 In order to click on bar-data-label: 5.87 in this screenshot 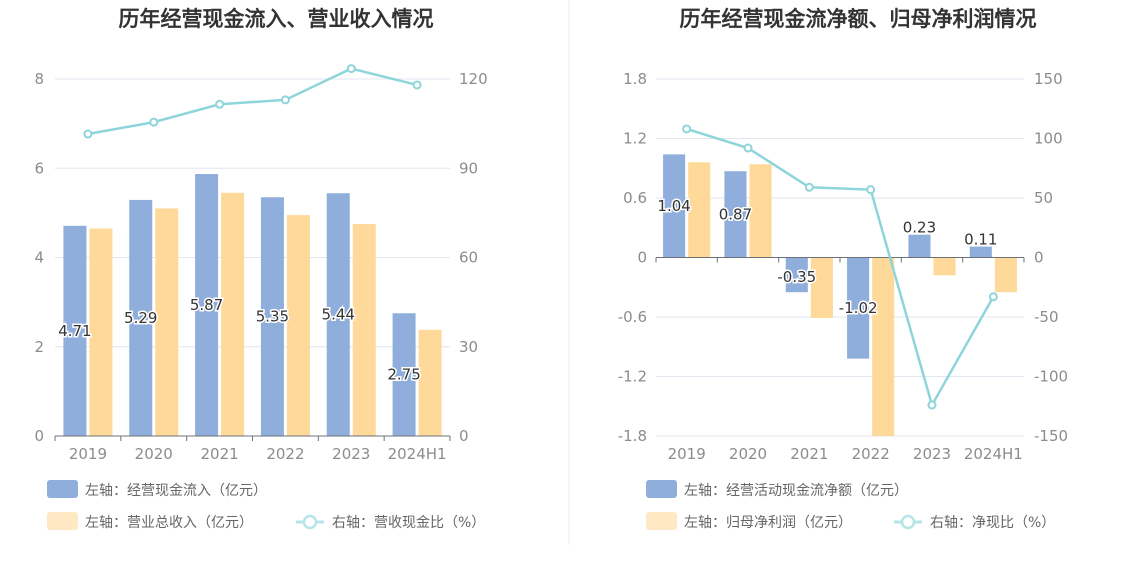, I will do `click(206, 305)`.